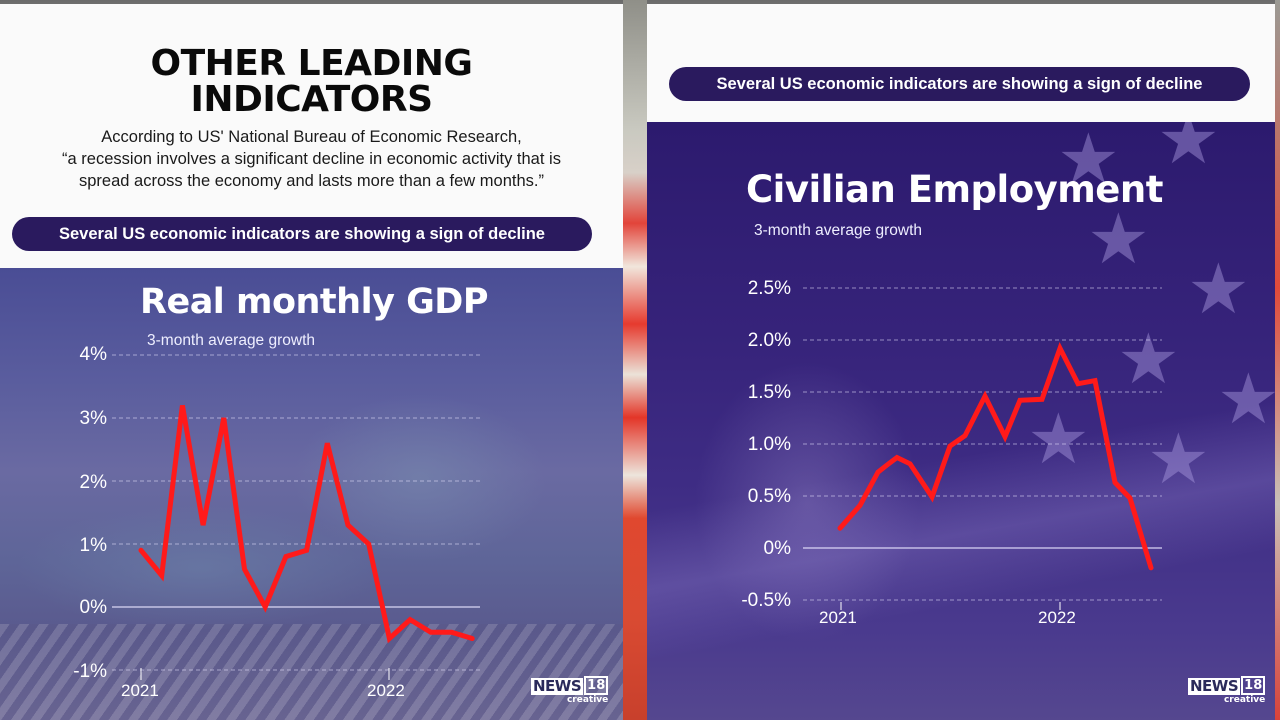 This screenshot has height=720, width=1280. Describe the element at coordinates (314, 302) in the screenshot. I see `chart-title: Real monthly GDP` at that location.